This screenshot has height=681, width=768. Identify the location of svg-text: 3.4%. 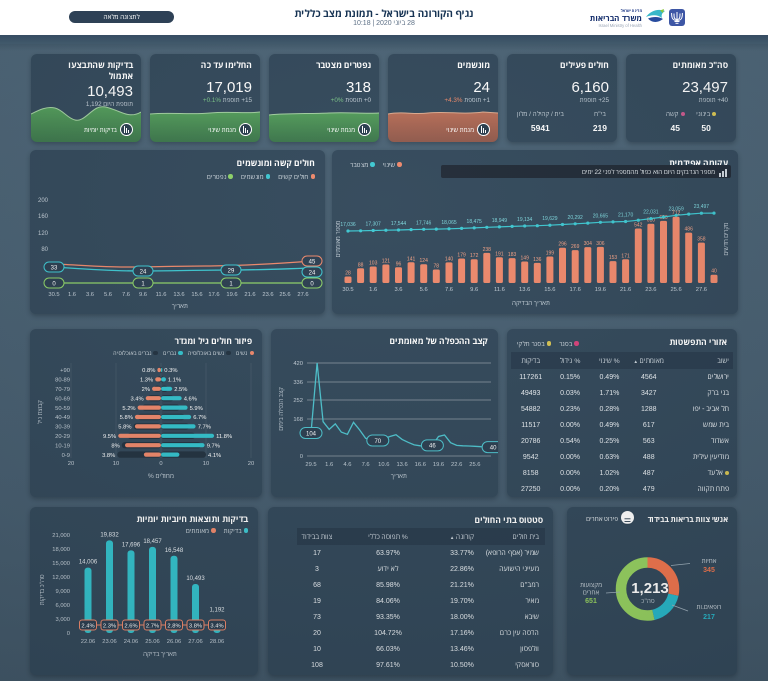
(216, 626).